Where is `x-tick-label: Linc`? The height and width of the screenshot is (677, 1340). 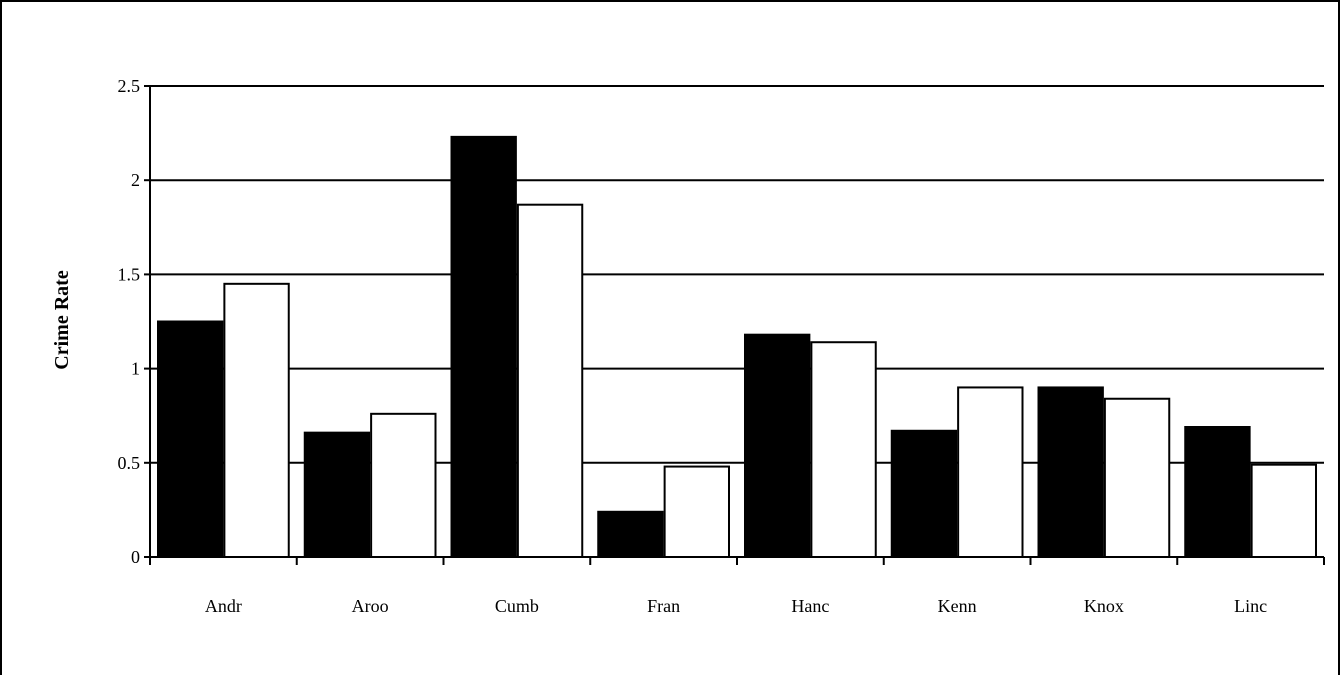
x-tick-label: Linc is located at coordinates (1250, 606).